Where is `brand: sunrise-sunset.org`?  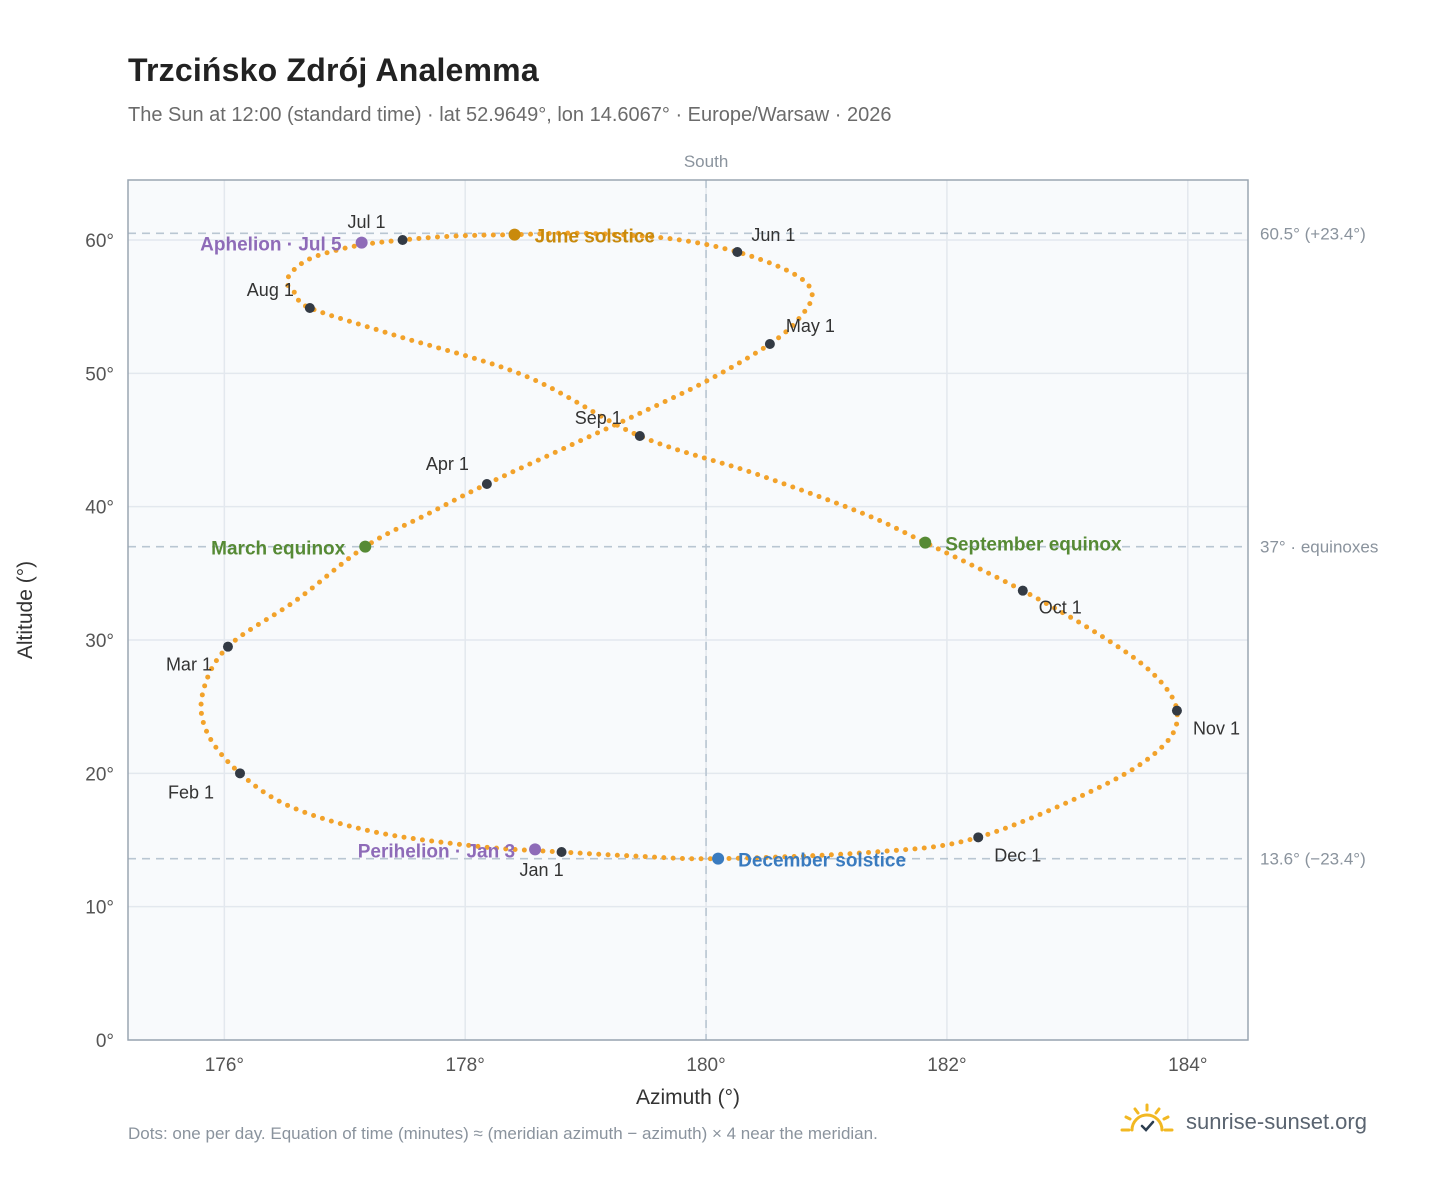 brand: sunrise-sunset.org is located at coordinates (1243, 1121).